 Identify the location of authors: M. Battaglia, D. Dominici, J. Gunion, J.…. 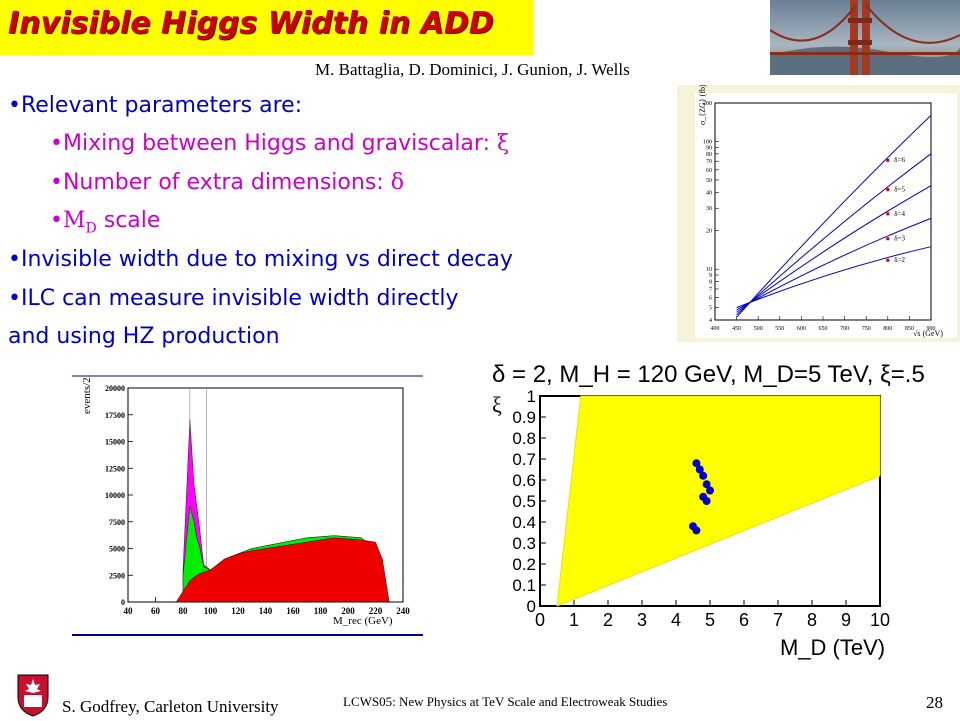
(472, 69).